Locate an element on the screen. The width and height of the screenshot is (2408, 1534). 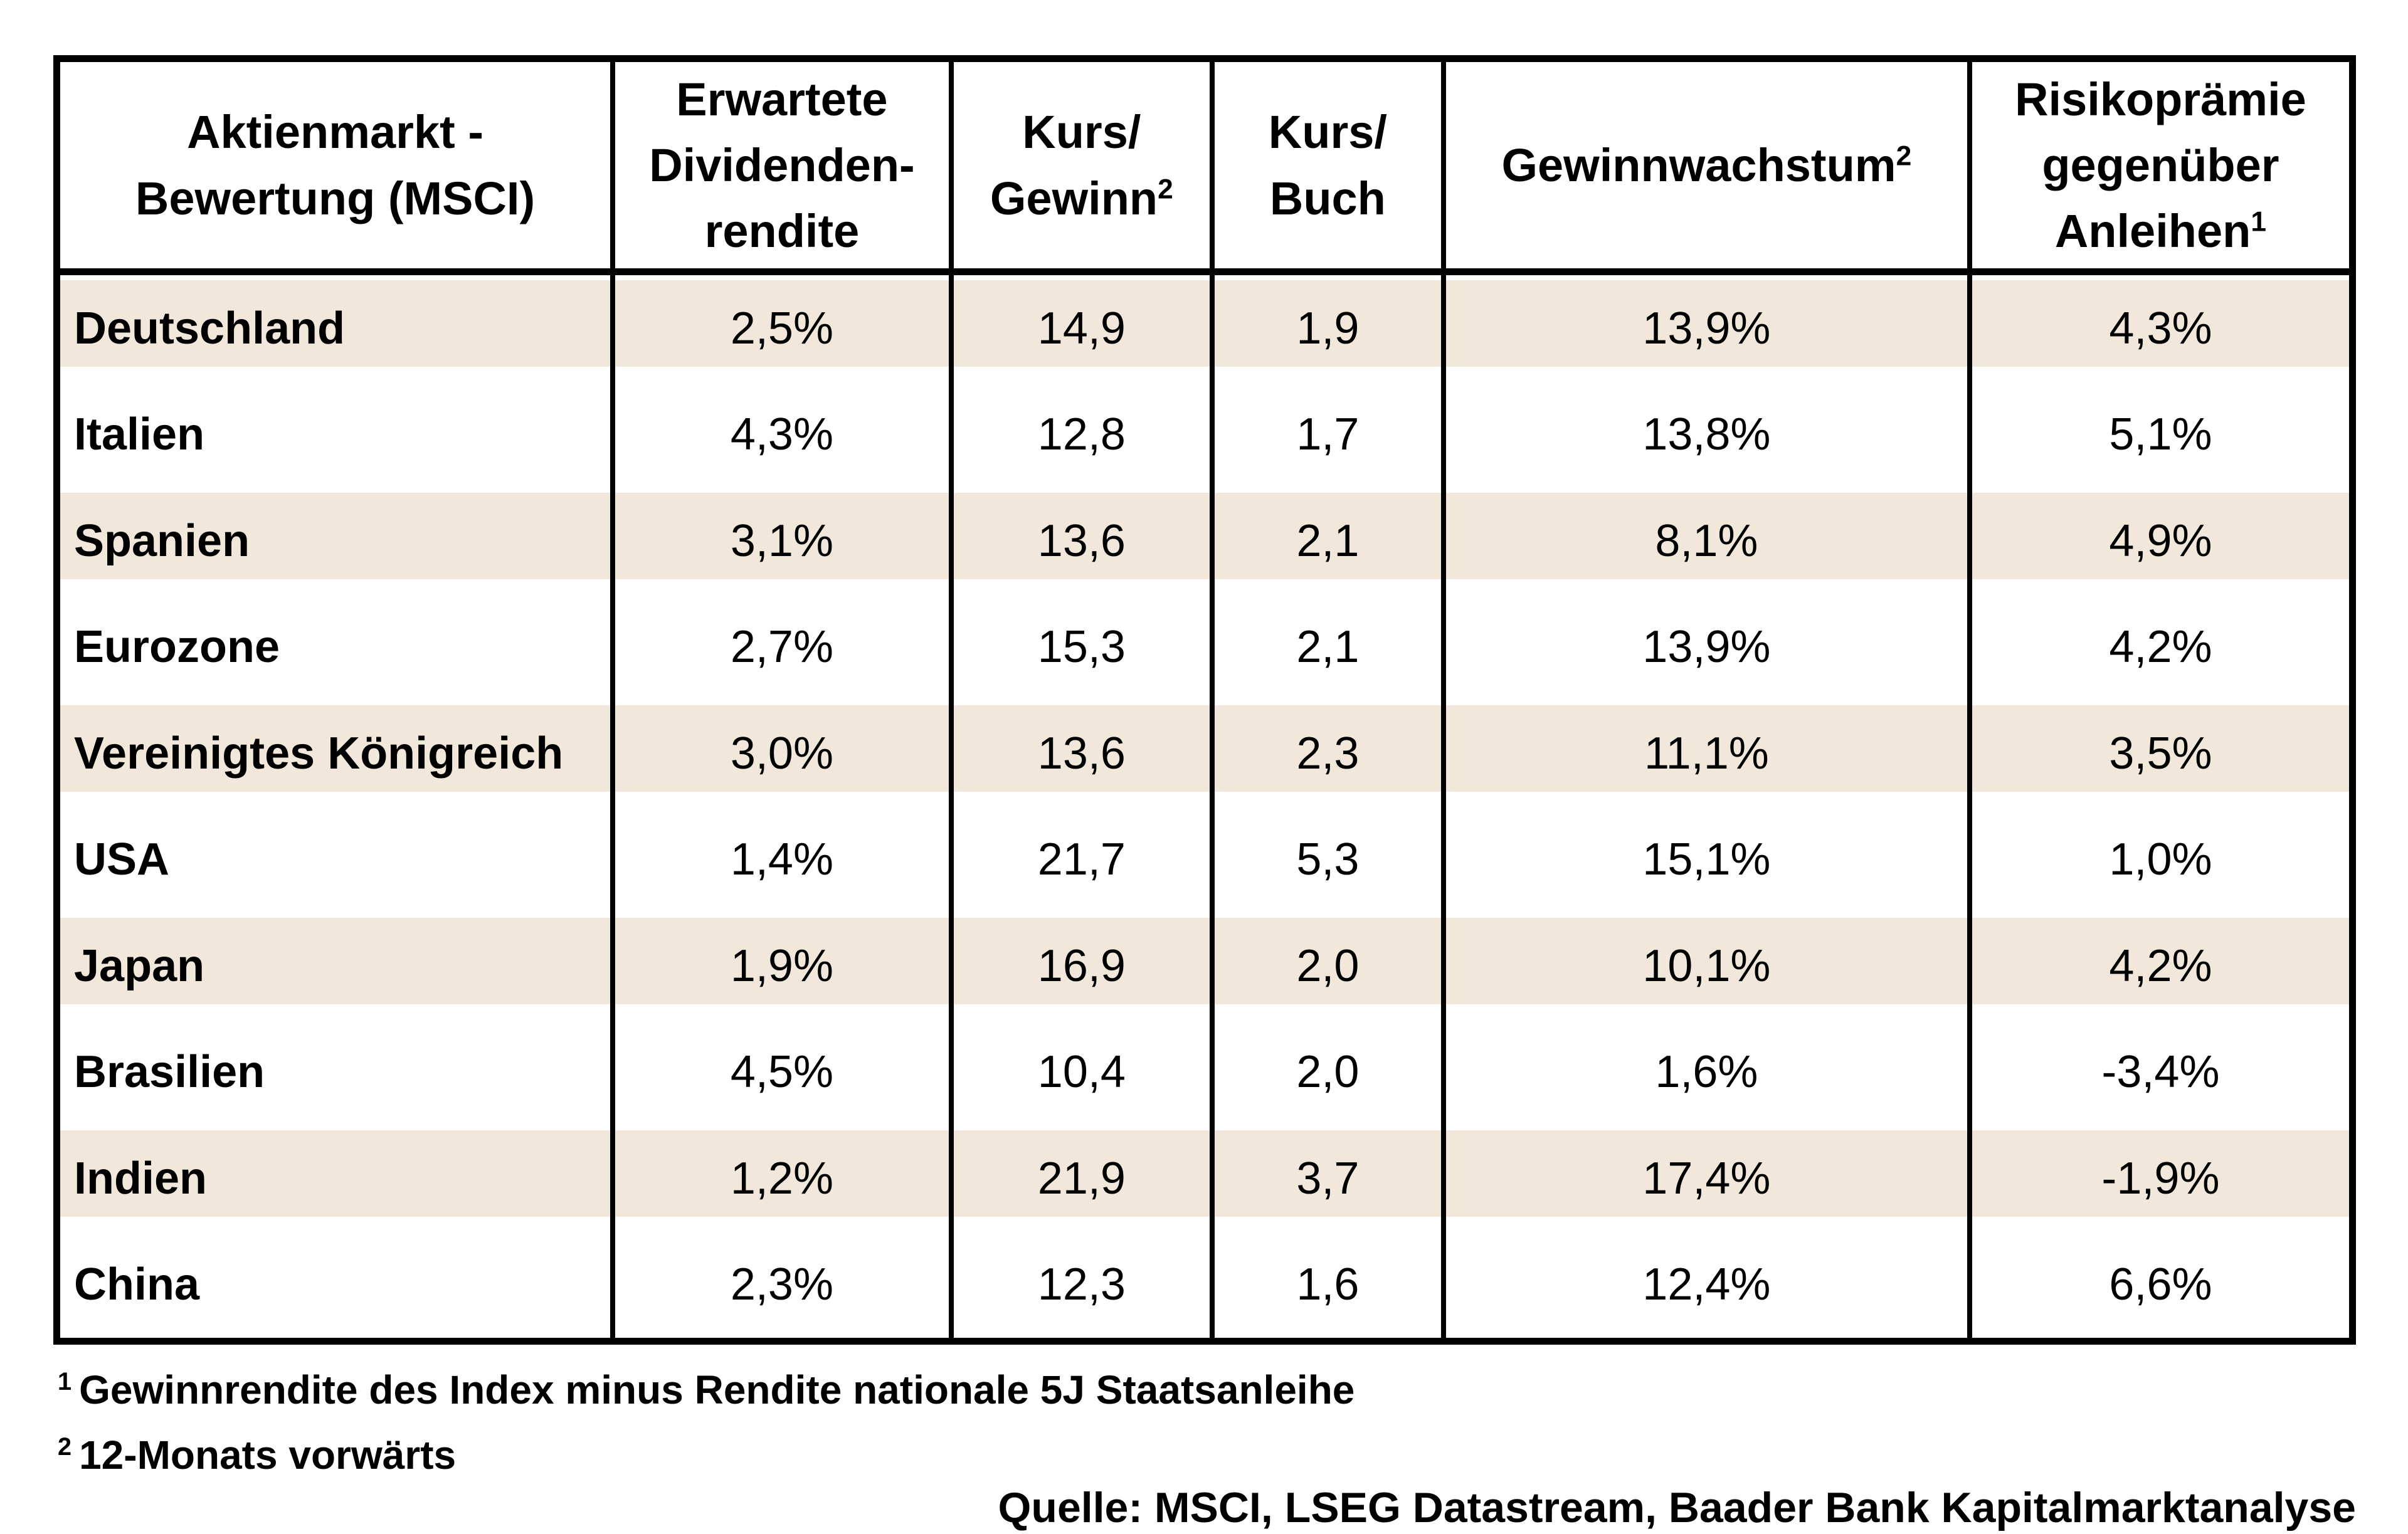
country-cell: China is located at coordinates (338, 1284).